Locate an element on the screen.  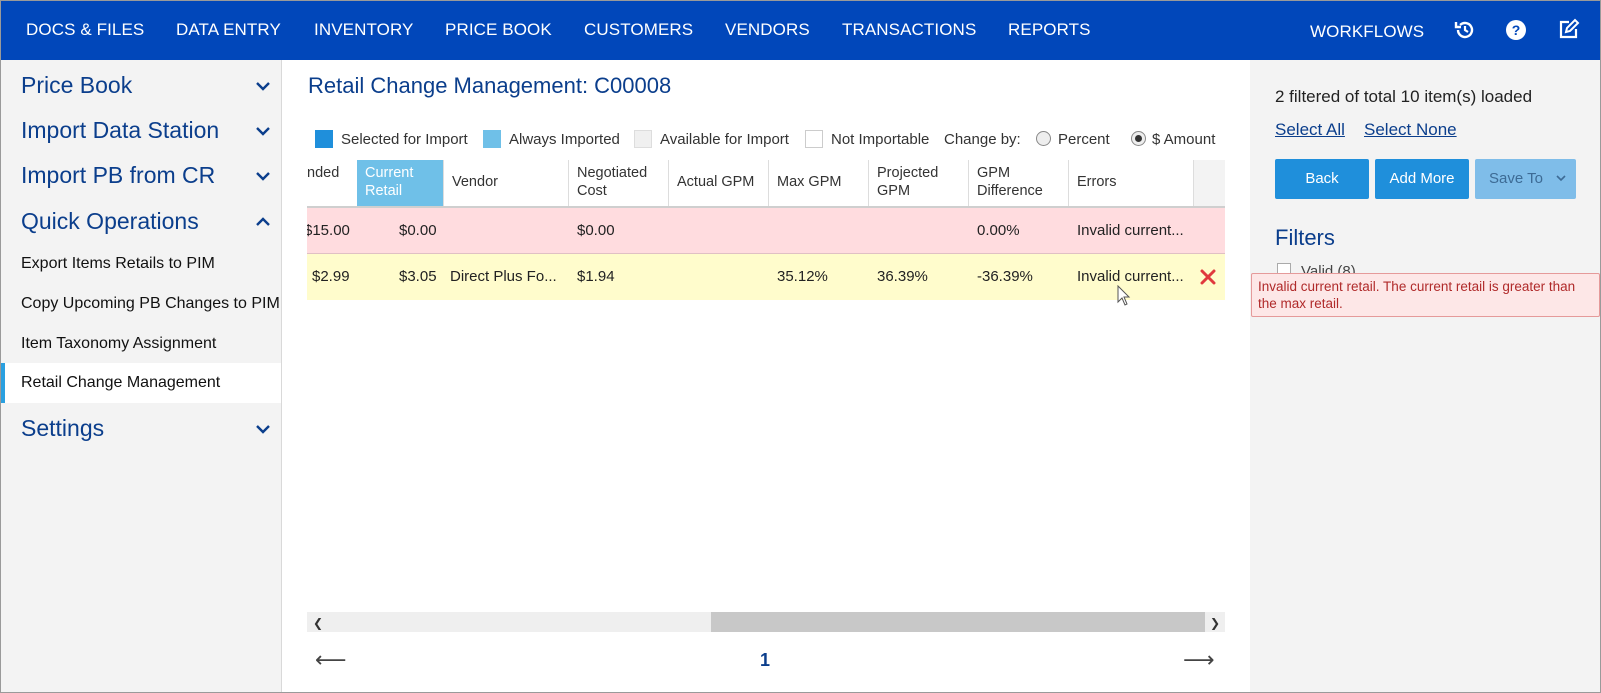
remove-row-icon is located at coordinates (1208, 277).